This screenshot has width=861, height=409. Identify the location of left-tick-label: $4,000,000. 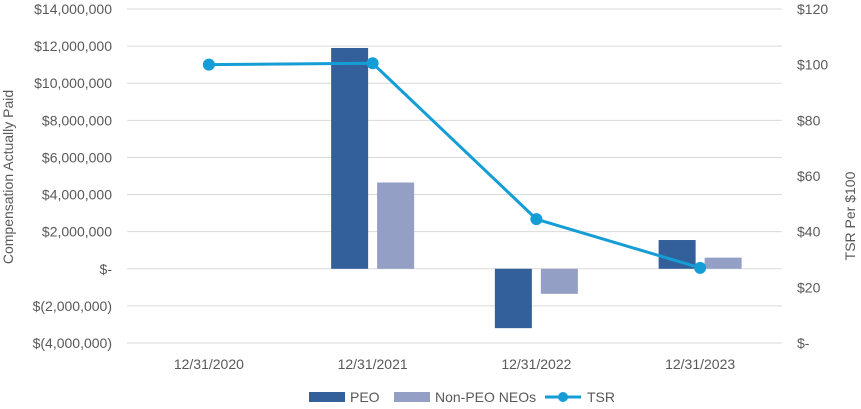
(77, 195).